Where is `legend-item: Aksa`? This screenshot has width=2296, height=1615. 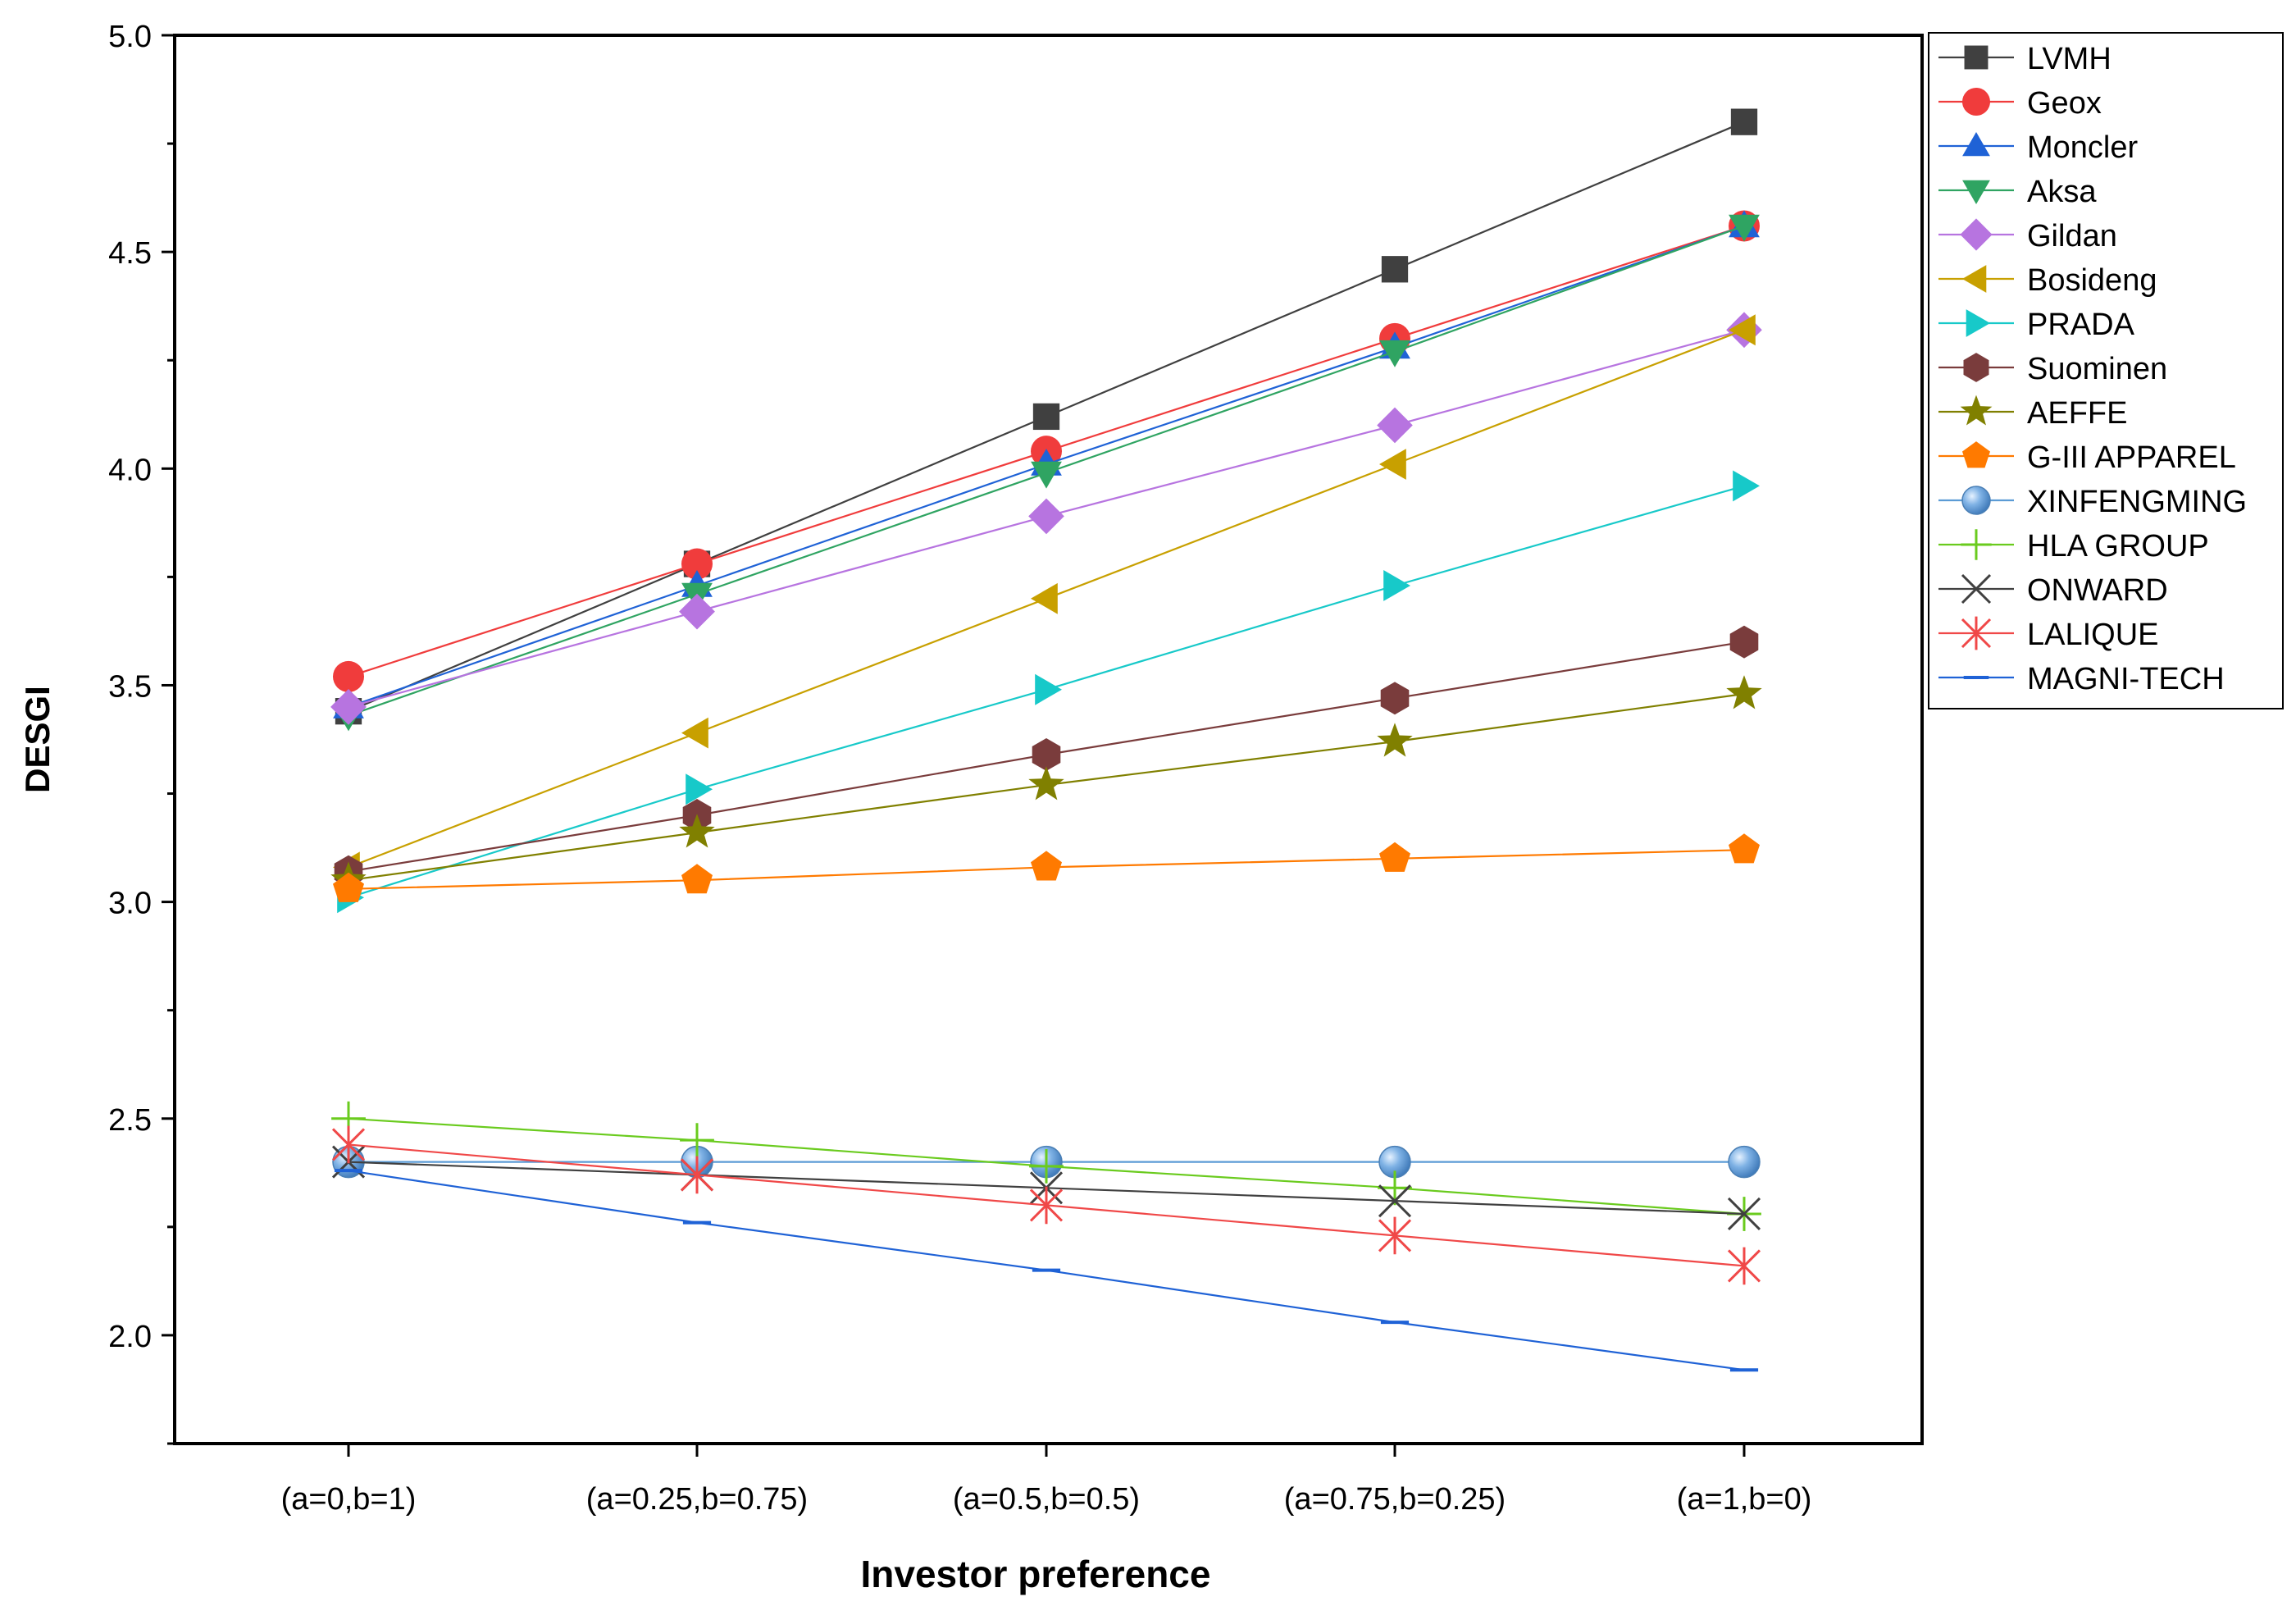 legend-item: Aksa is located at coordinates (2017, 192).